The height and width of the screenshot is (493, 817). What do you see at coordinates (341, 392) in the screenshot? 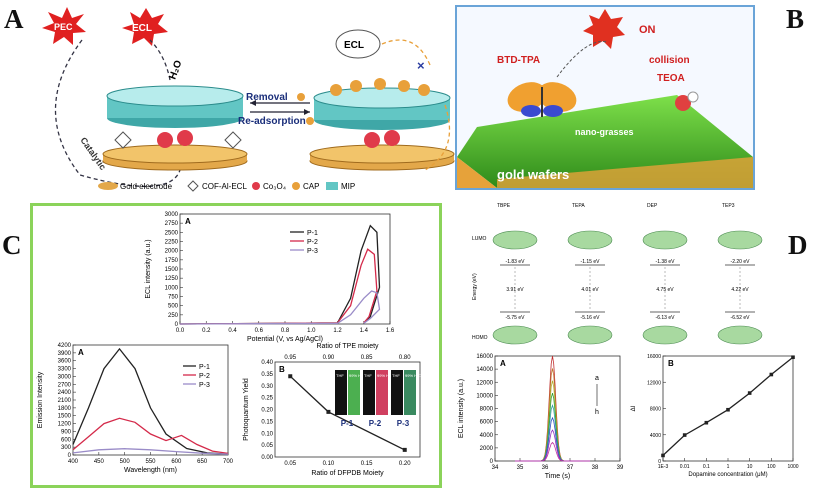
I see `vial-thf` at bounding box center [341, 392].